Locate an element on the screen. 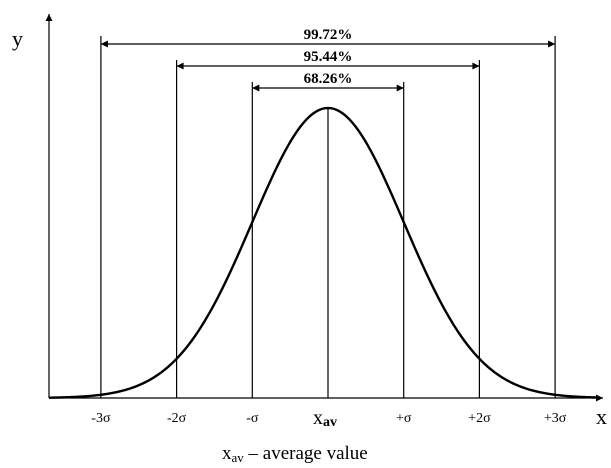 The image size is (611, 468). caption-sub: av is located at coordinates (238, 457).